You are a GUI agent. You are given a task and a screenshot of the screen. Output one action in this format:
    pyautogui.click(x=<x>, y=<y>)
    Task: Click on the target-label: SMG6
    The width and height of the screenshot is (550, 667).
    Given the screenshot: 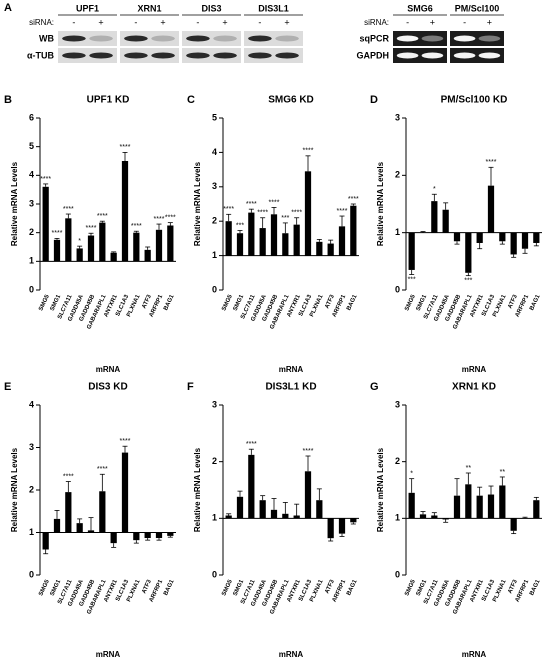 What is the action you would take?
    pyautogui.click(x=420, y=8)
    